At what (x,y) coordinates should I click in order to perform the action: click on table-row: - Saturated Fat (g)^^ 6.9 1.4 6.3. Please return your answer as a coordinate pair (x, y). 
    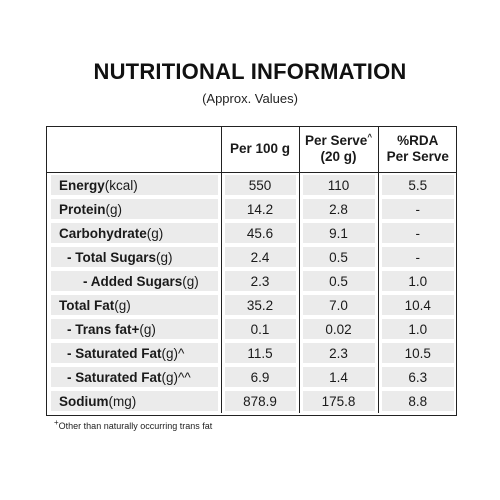
    Looking at the image, I should click on (251, 377).